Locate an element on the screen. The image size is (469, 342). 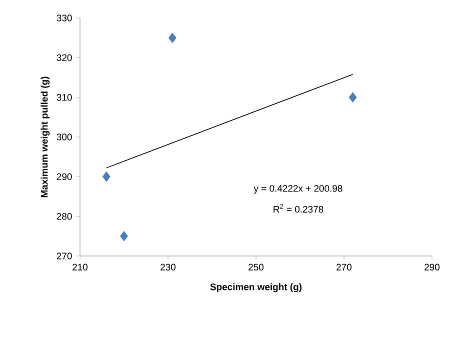
y-tick-label: 290 is located at coordinates (64, 176).